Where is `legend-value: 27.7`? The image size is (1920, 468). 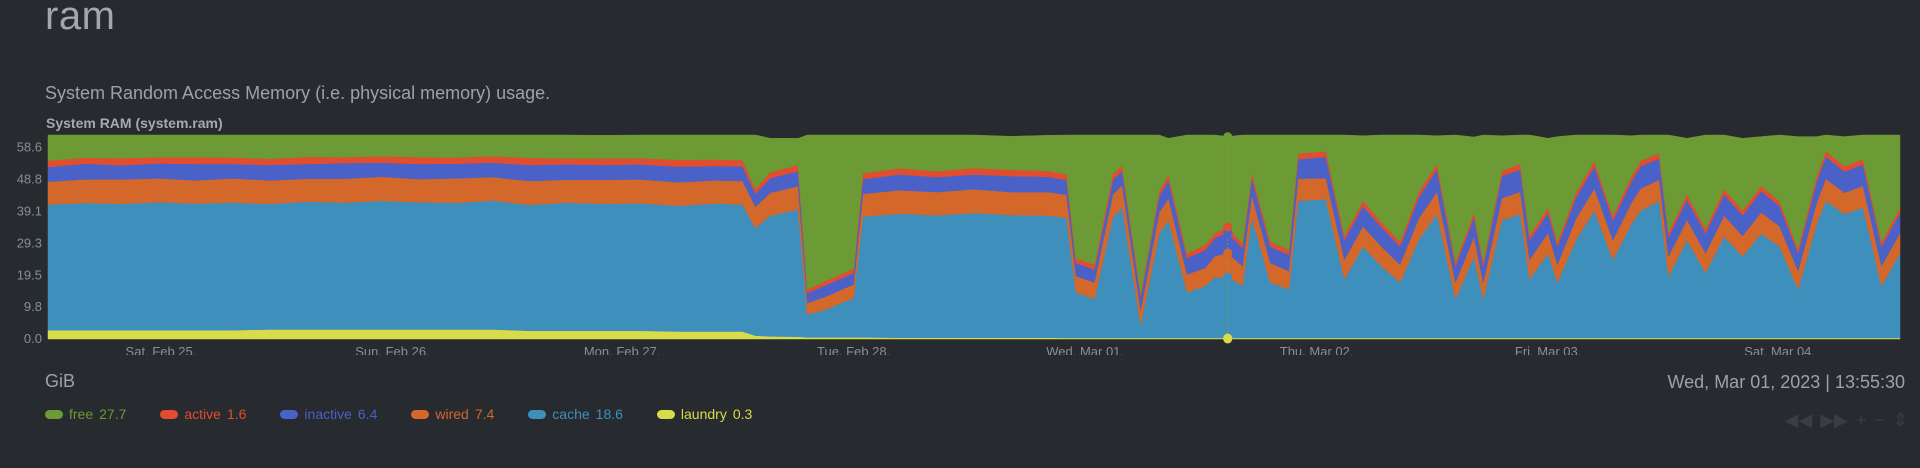
legend-value: 27.7 is located at coordinates (113, 414).